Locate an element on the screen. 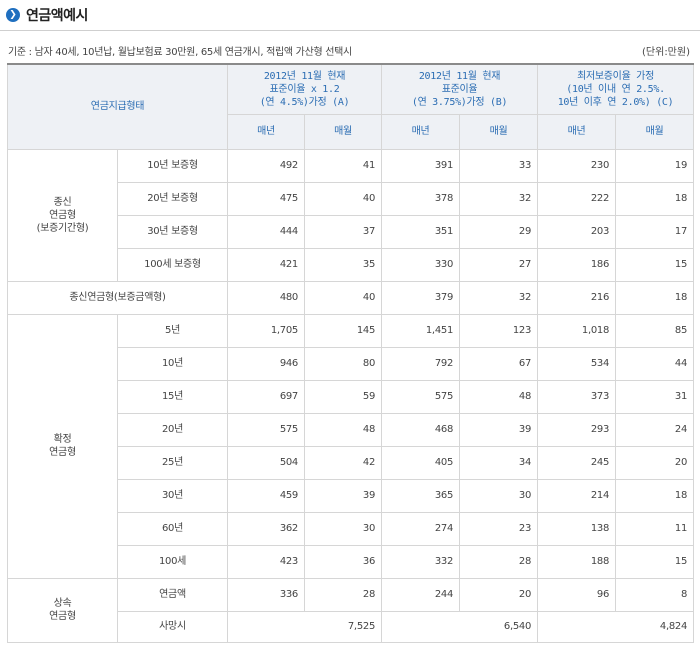 The image size is (700, 646). cell-value: 332 is located at coordinates (421, 561).